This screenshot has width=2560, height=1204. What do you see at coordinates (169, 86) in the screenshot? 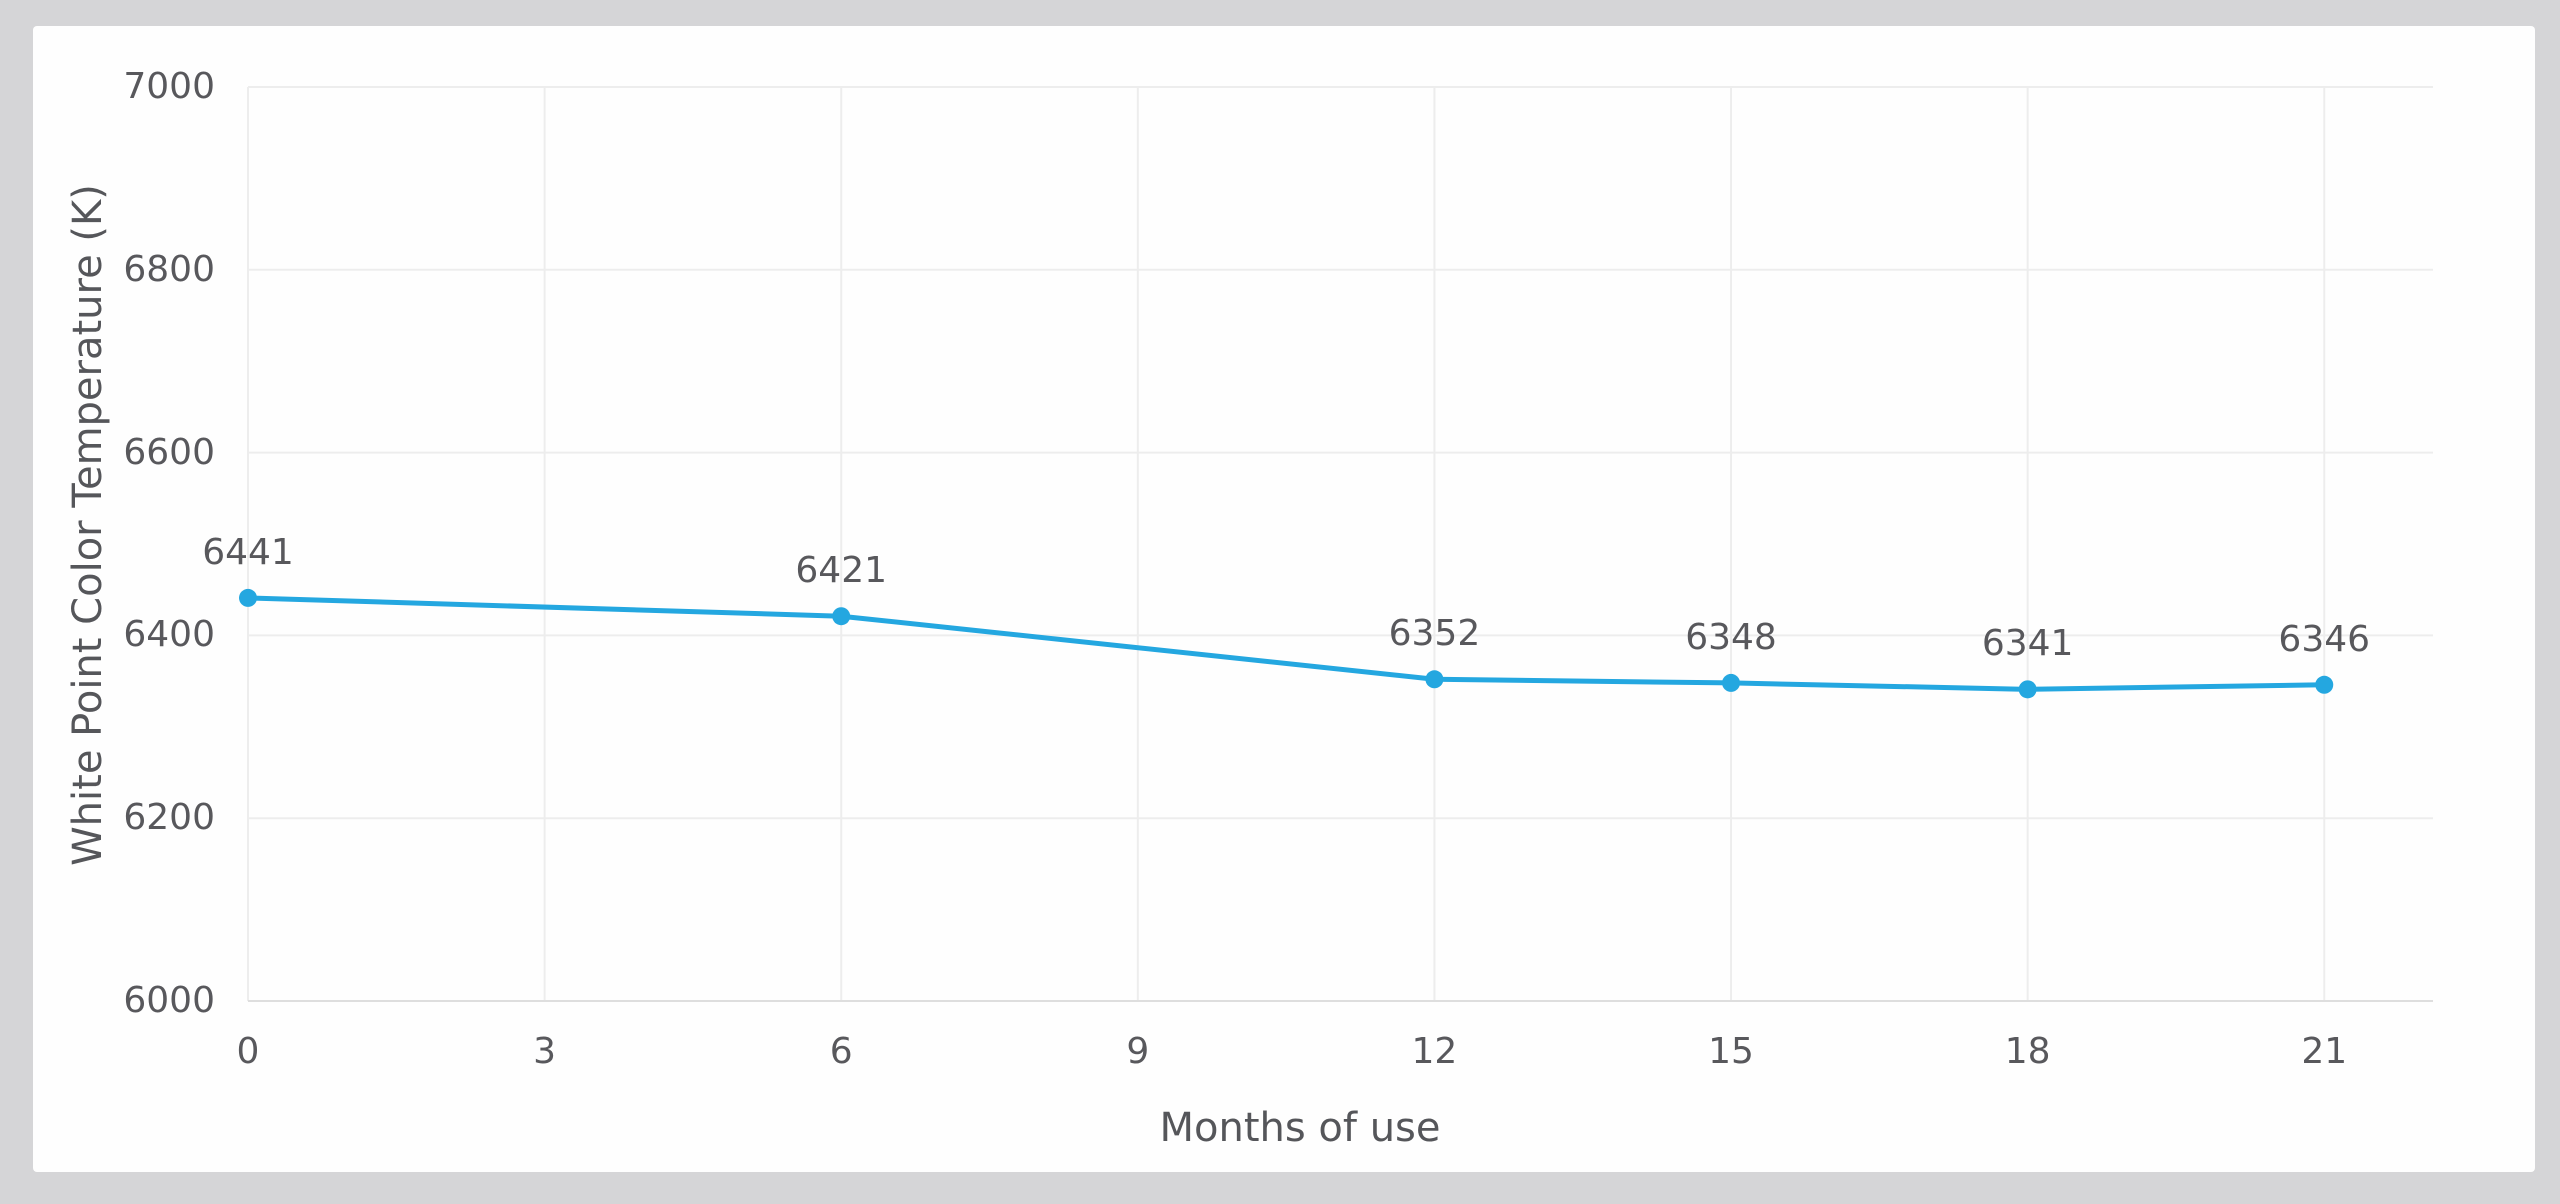
I see `y-tick-label: 7000` at bounding box center [169, 86].